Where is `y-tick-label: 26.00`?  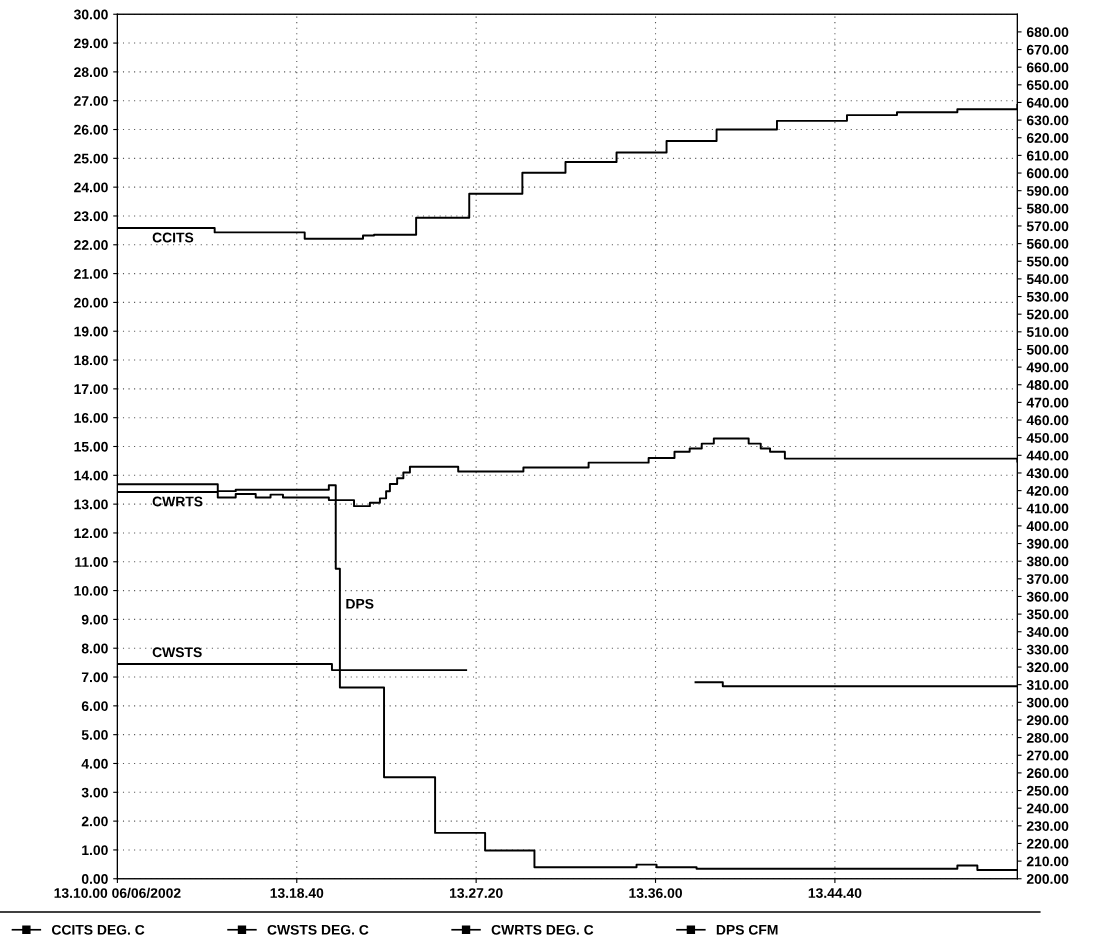
y-tick-label: 26.00 is located at coordinates (91, 129).